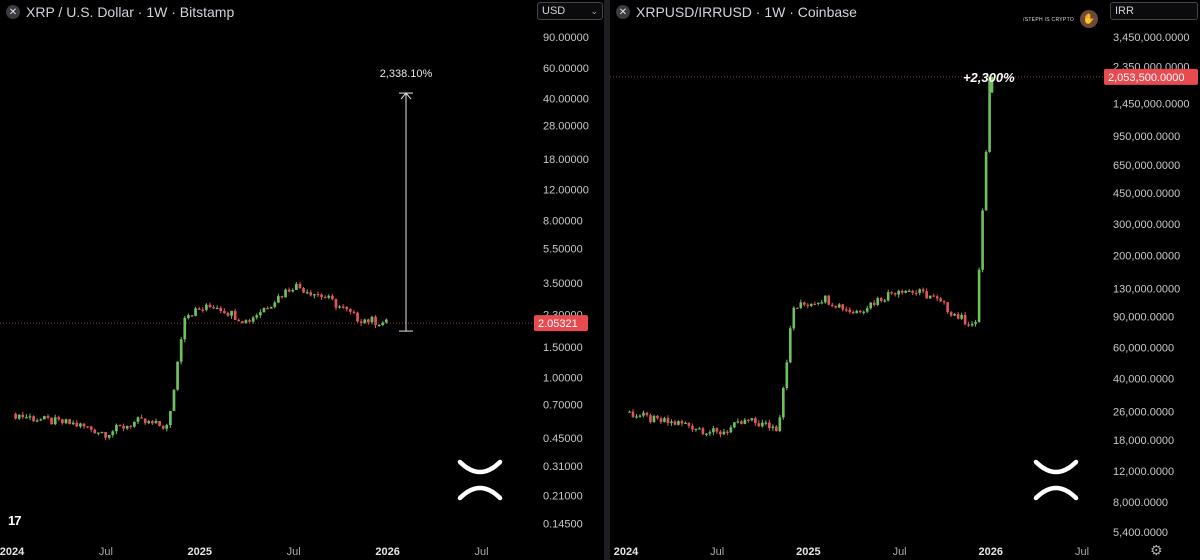 The image size is (1200, 560). Describe the element at coordinates (406, 74) in the screenshot. I see `measure-label: 2,338.10%` at that location.